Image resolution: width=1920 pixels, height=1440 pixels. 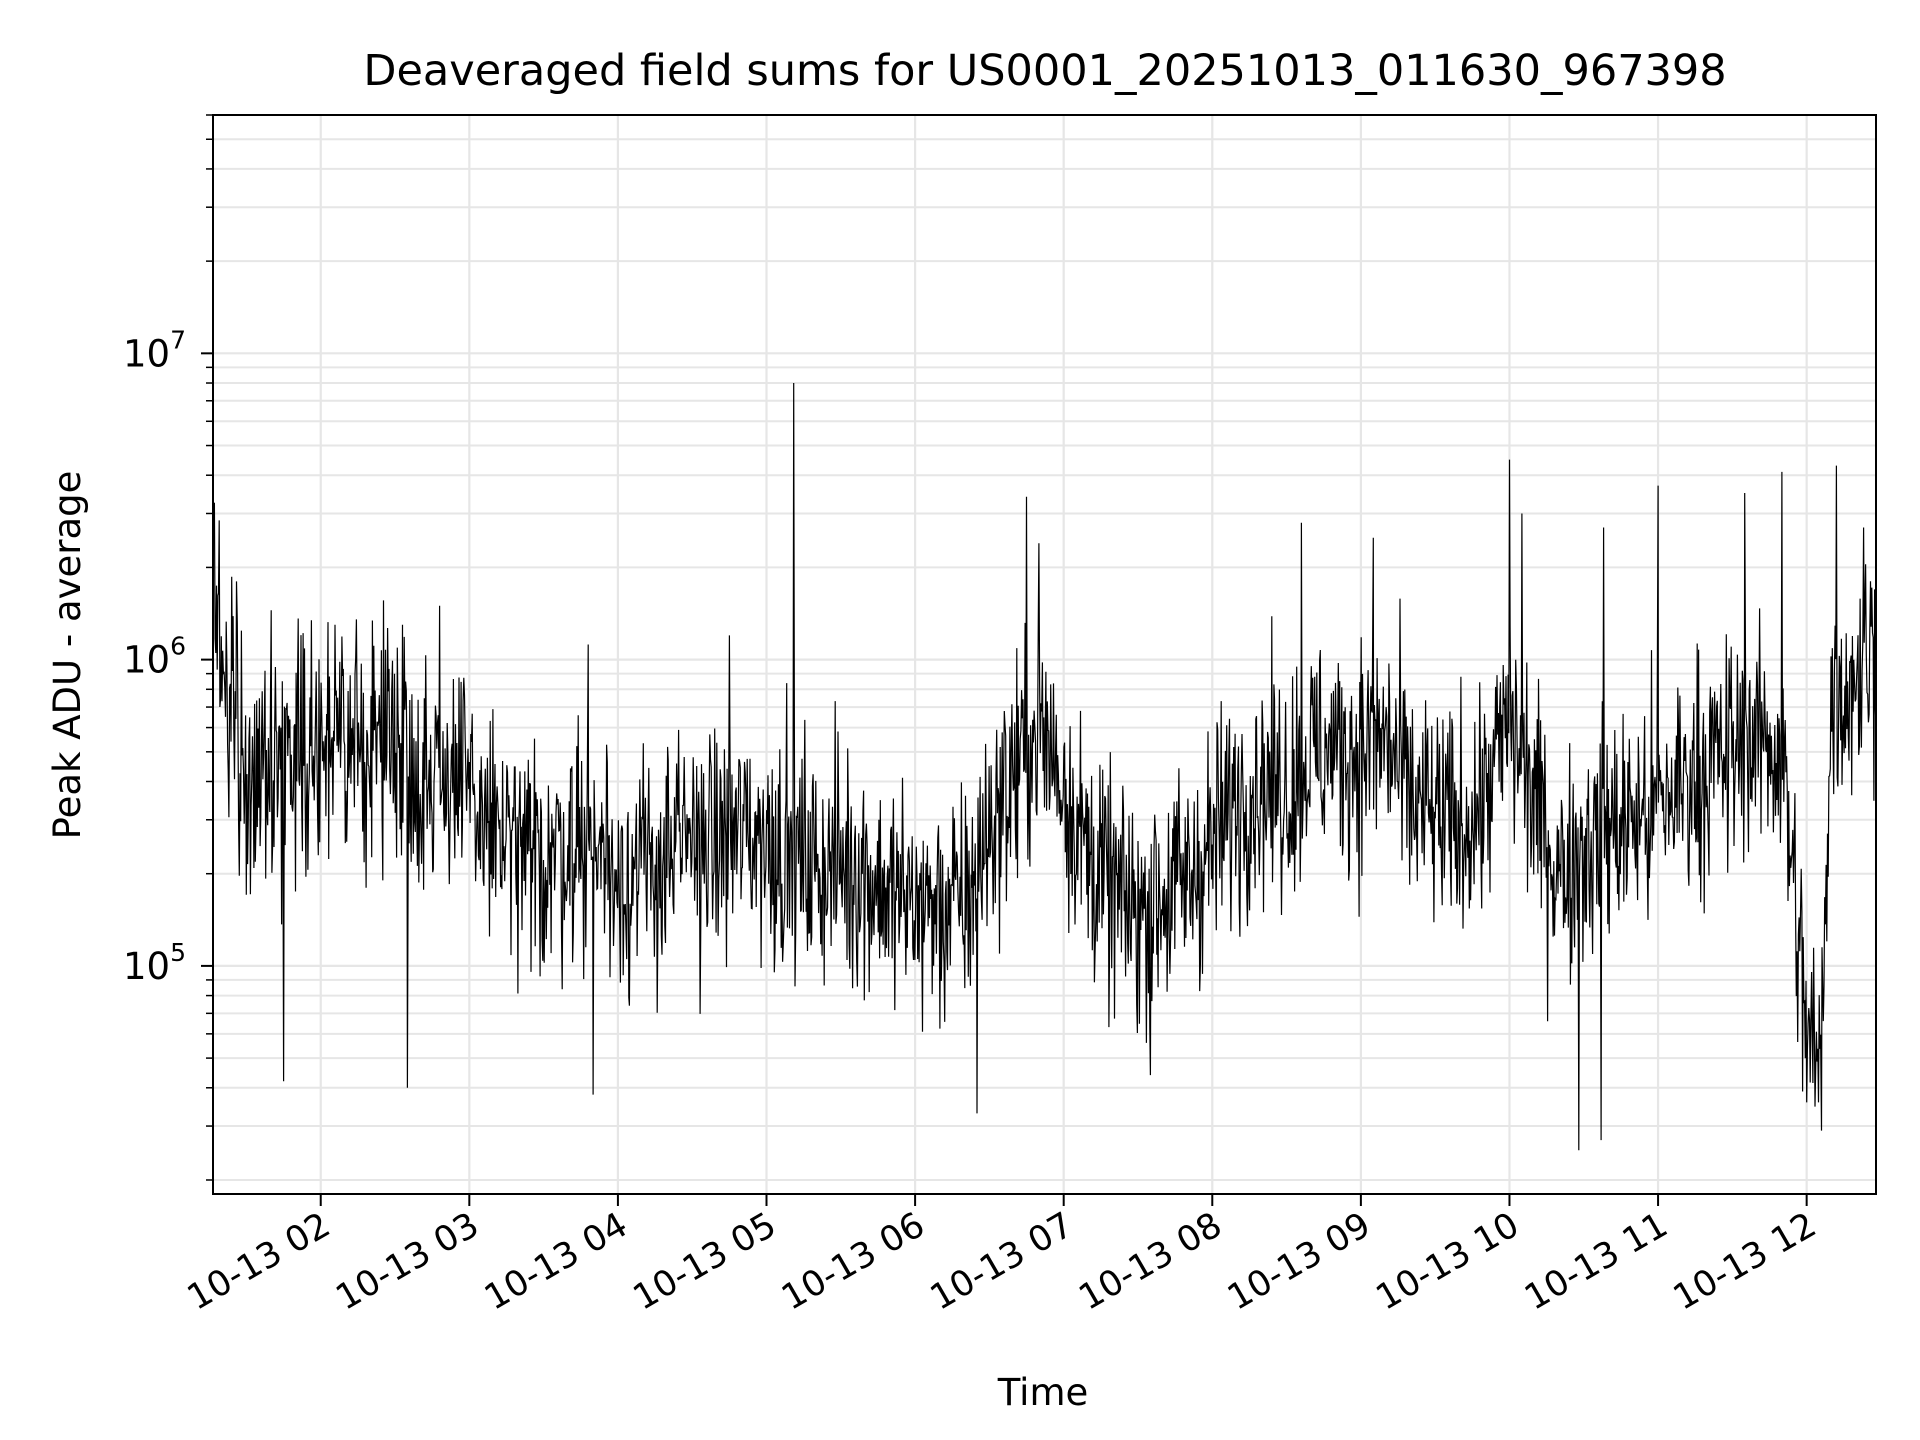 I want to click on y-axis: 10⁵ 10⁶ 10⁷, so click(x=168, y=647).